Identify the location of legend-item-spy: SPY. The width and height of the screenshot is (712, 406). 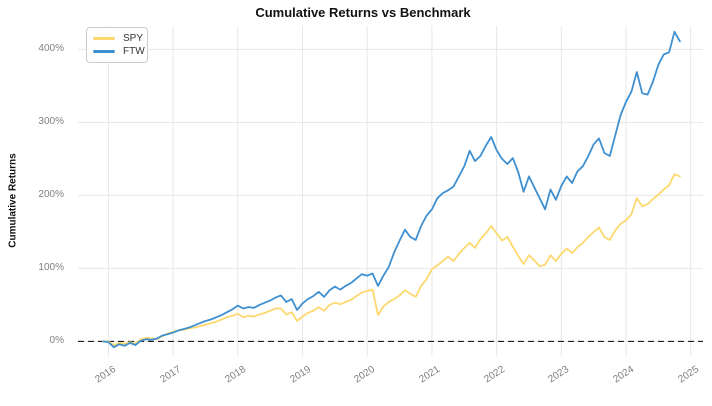
(118, 38).